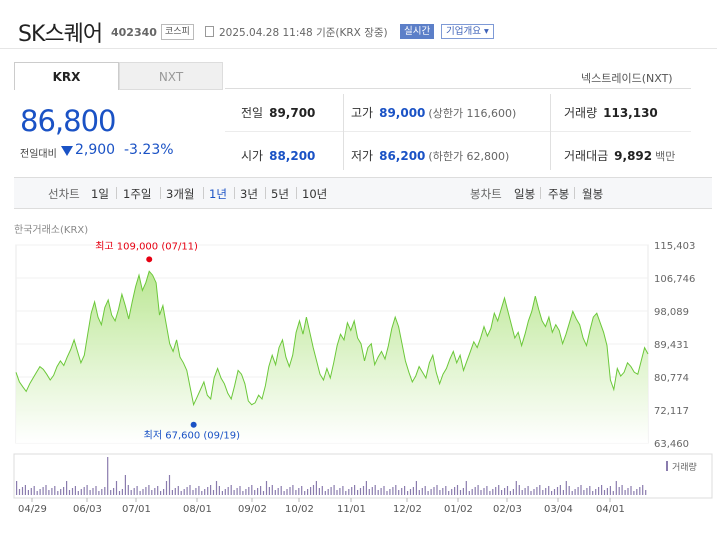 This screenshot has width=717, height=542. Describe the element at coordinates (467, 31) in the screenshot. I see `company-overview-button: 기업개요 ▾` at that location.